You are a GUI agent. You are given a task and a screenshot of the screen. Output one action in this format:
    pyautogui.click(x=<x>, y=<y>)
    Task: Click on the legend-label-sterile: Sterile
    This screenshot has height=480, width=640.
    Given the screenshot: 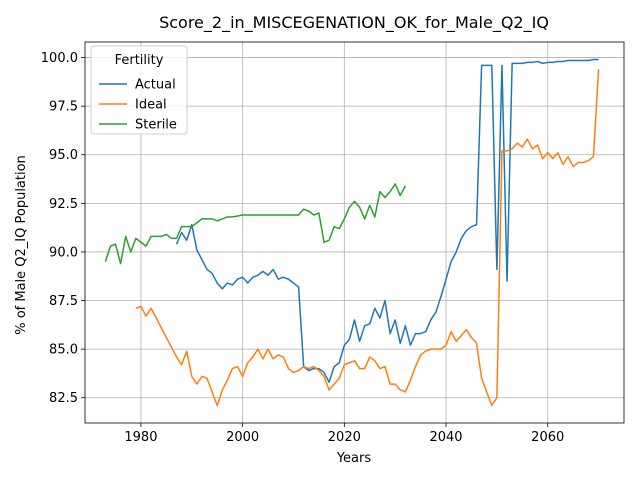 What is the action you would take?
    pyautogui.click(x=156, y=125)
    